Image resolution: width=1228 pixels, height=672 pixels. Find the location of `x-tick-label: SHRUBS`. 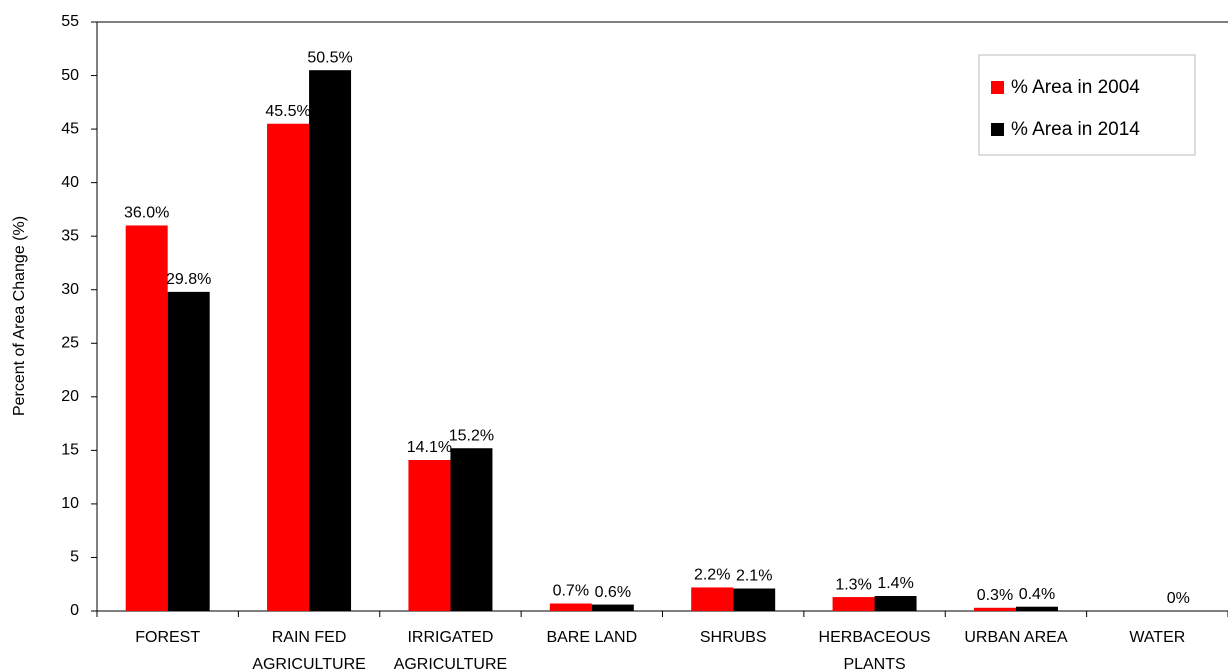

x-tick-label: SHRUBS is located at coordinates (733, 637).